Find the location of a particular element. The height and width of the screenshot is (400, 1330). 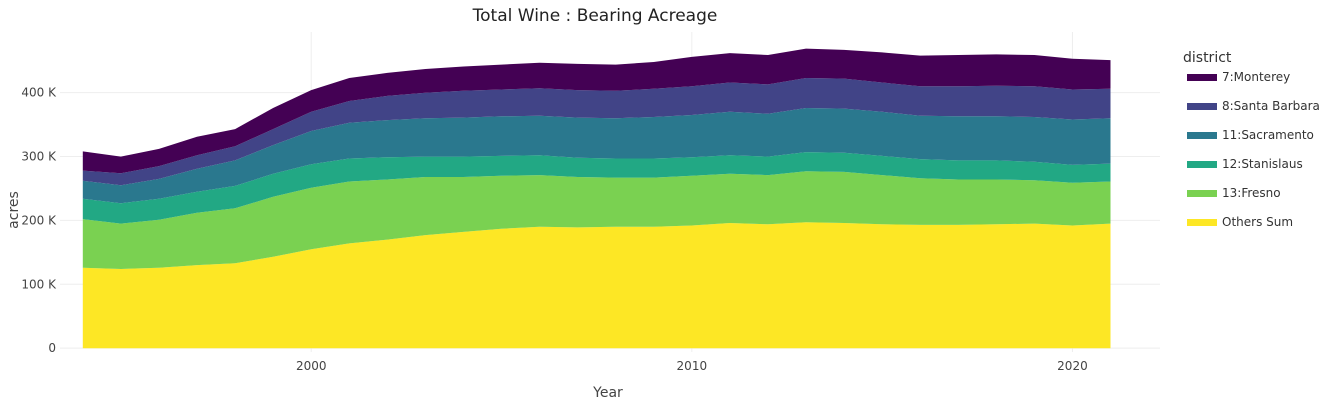

x-tick-label: 2010 is located at coordinates (692, 366).